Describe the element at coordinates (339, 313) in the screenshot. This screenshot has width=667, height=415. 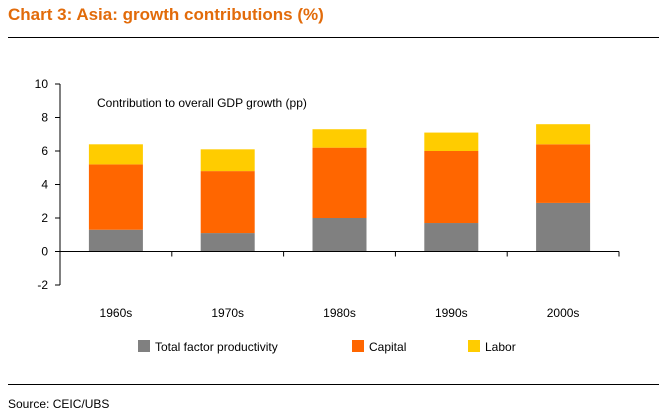
I see `x-tick-label: 1980s` at that location.